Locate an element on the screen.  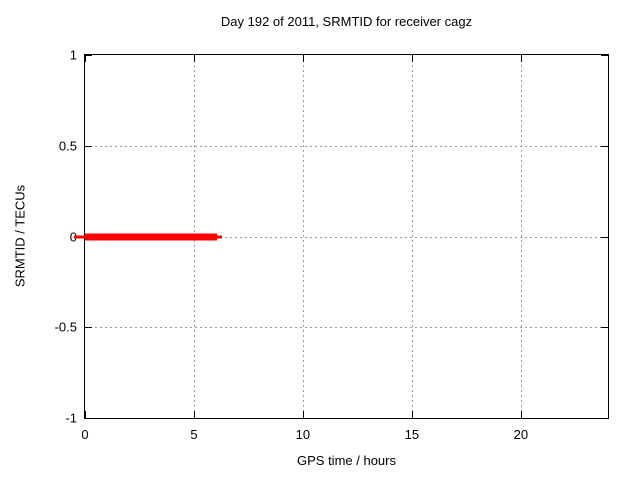
x-tick-label: 10 is located at coordinates (303, 434).